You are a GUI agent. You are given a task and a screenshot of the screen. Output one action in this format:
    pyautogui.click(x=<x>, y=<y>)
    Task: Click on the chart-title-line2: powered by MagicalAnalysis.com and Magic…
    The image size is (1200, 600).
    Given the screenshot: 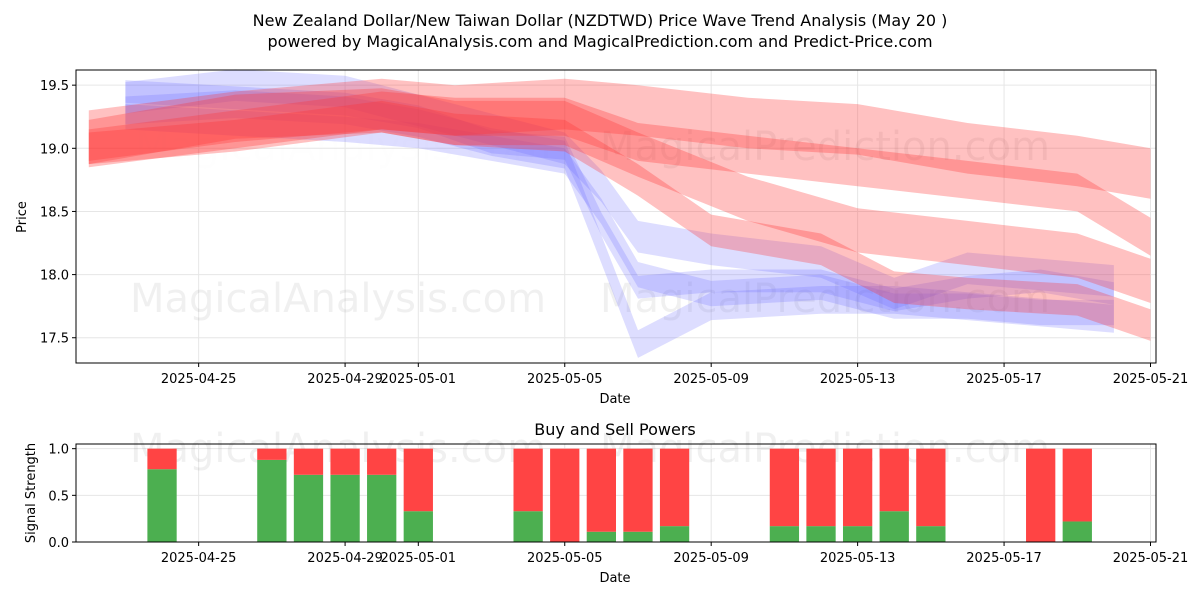 What is the action you would take?
    pyautogui.click(x=599, y=41)
    